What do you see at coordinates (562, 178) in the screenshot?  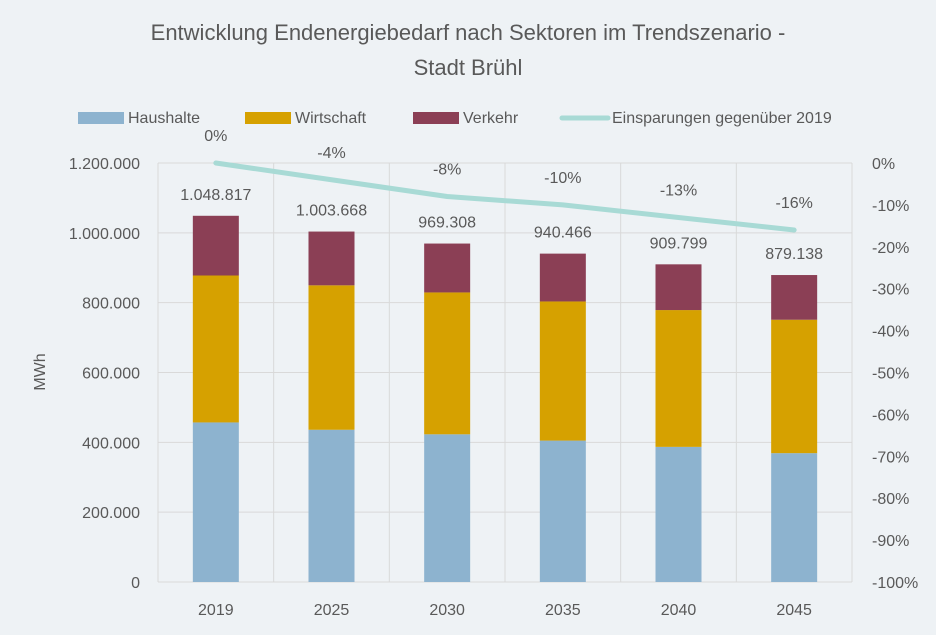 I see `savings-label-2035: -10%` at bounding box center [562, 178].